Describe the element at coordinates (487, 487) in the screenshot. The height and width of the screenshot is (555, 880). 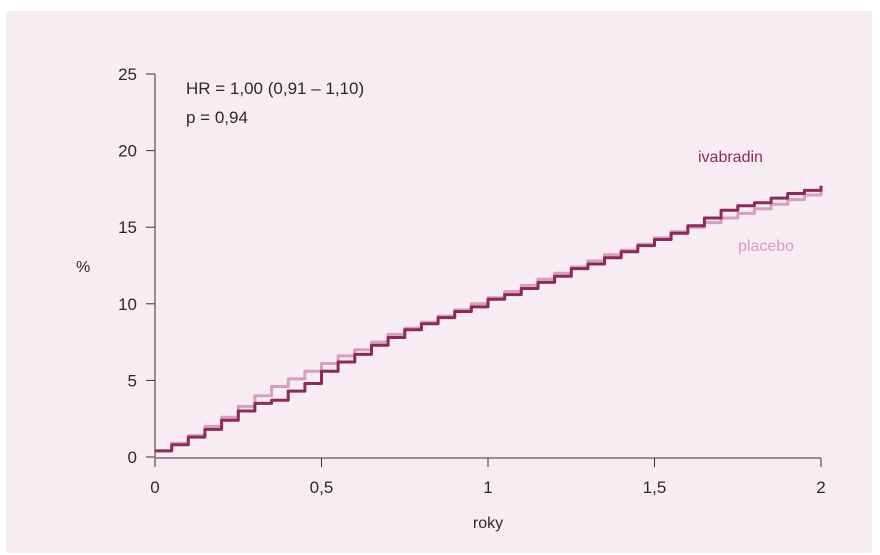
I see `x-tick-label: 1` at that location.